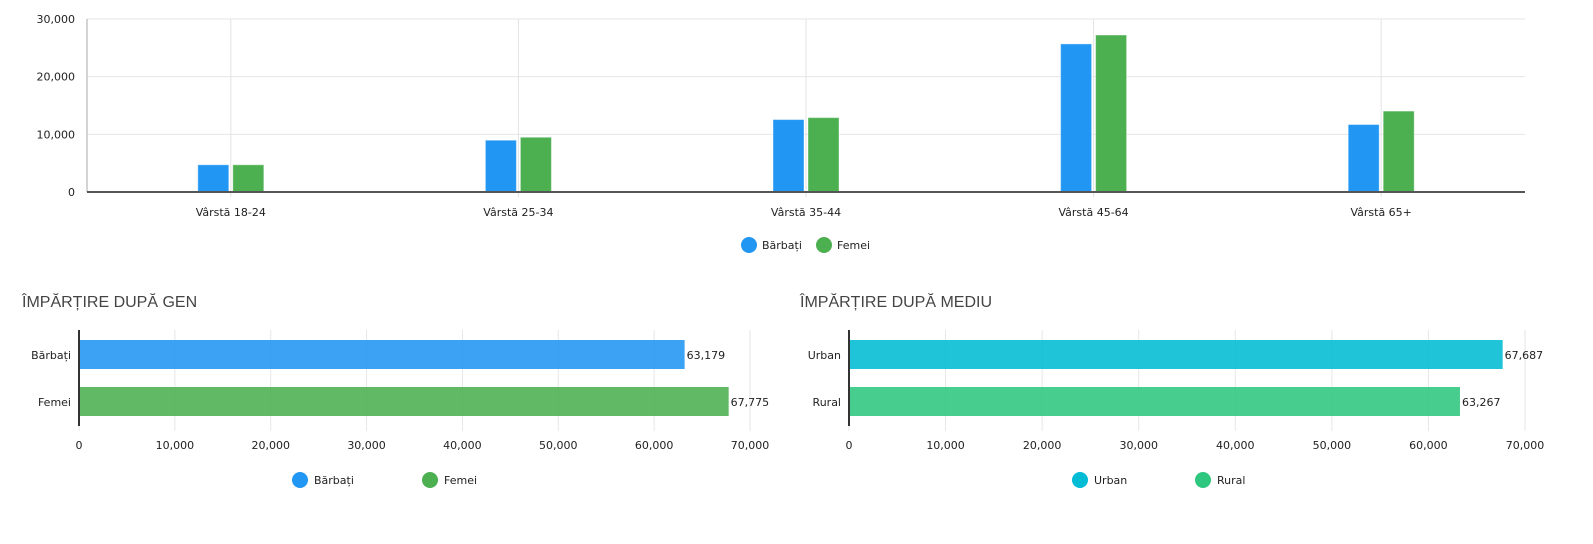  What do you see at coordinates (231, 212) in the screenshot?
I see `x-tick-label: Vârstă 18-24` at bounding box center [231, 212].